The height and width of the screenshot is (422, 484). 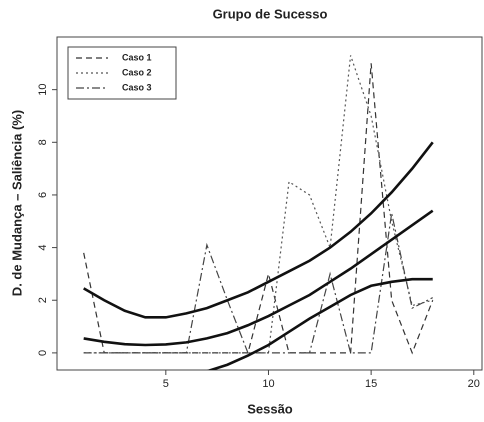 I want to click on x-tick-label: 20, so click(x=474, y=384).